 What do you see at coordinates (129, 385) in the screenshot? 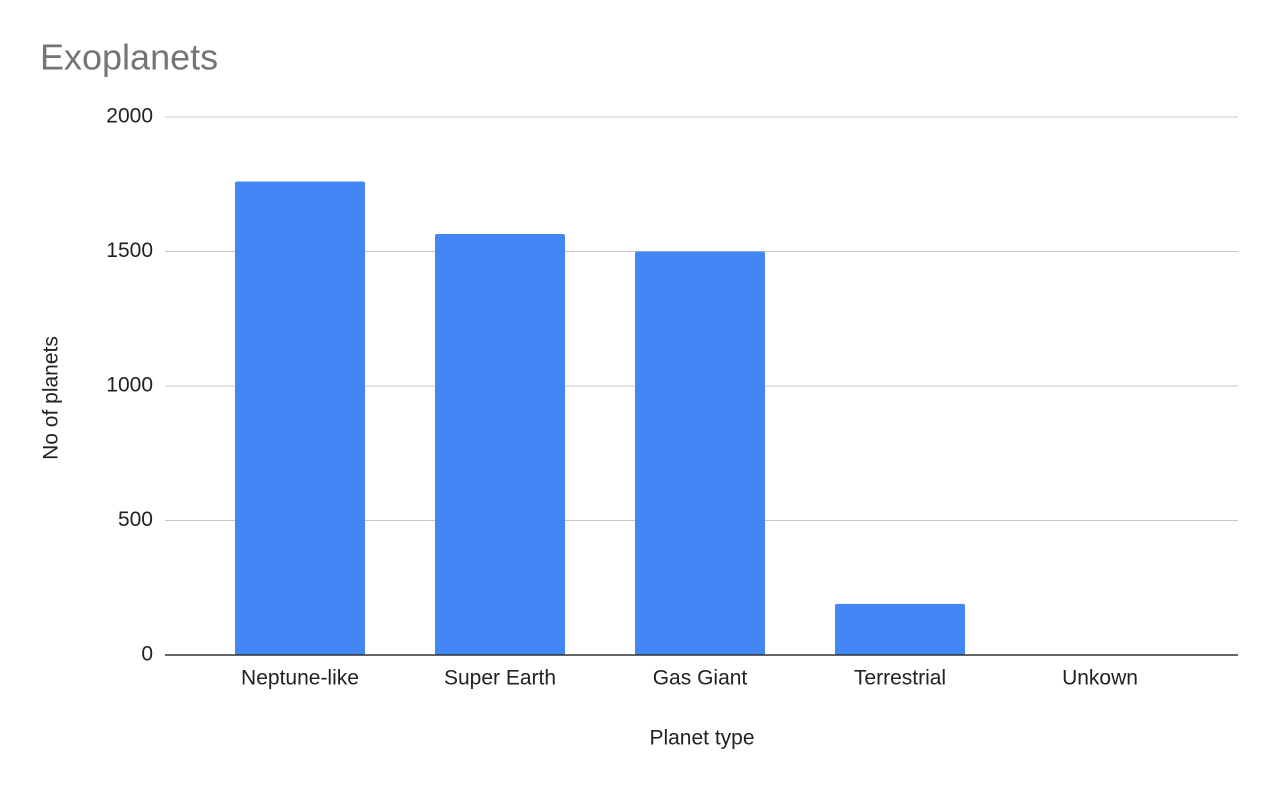
I see `y-tick-label: 1000` at bounding box center [129, 385].